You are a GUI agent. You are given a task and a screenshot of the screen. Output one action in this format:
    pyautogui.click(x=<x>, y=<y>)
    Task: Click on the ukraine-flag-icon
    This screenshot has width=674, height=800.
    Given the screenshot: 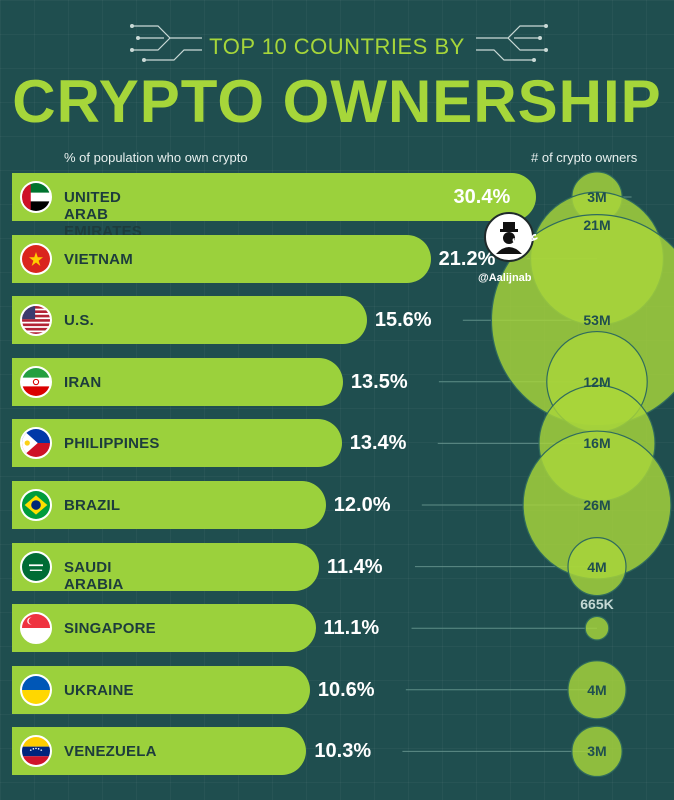 What is the action you would take?
    pyautogui.click(x=36, y=689)
    